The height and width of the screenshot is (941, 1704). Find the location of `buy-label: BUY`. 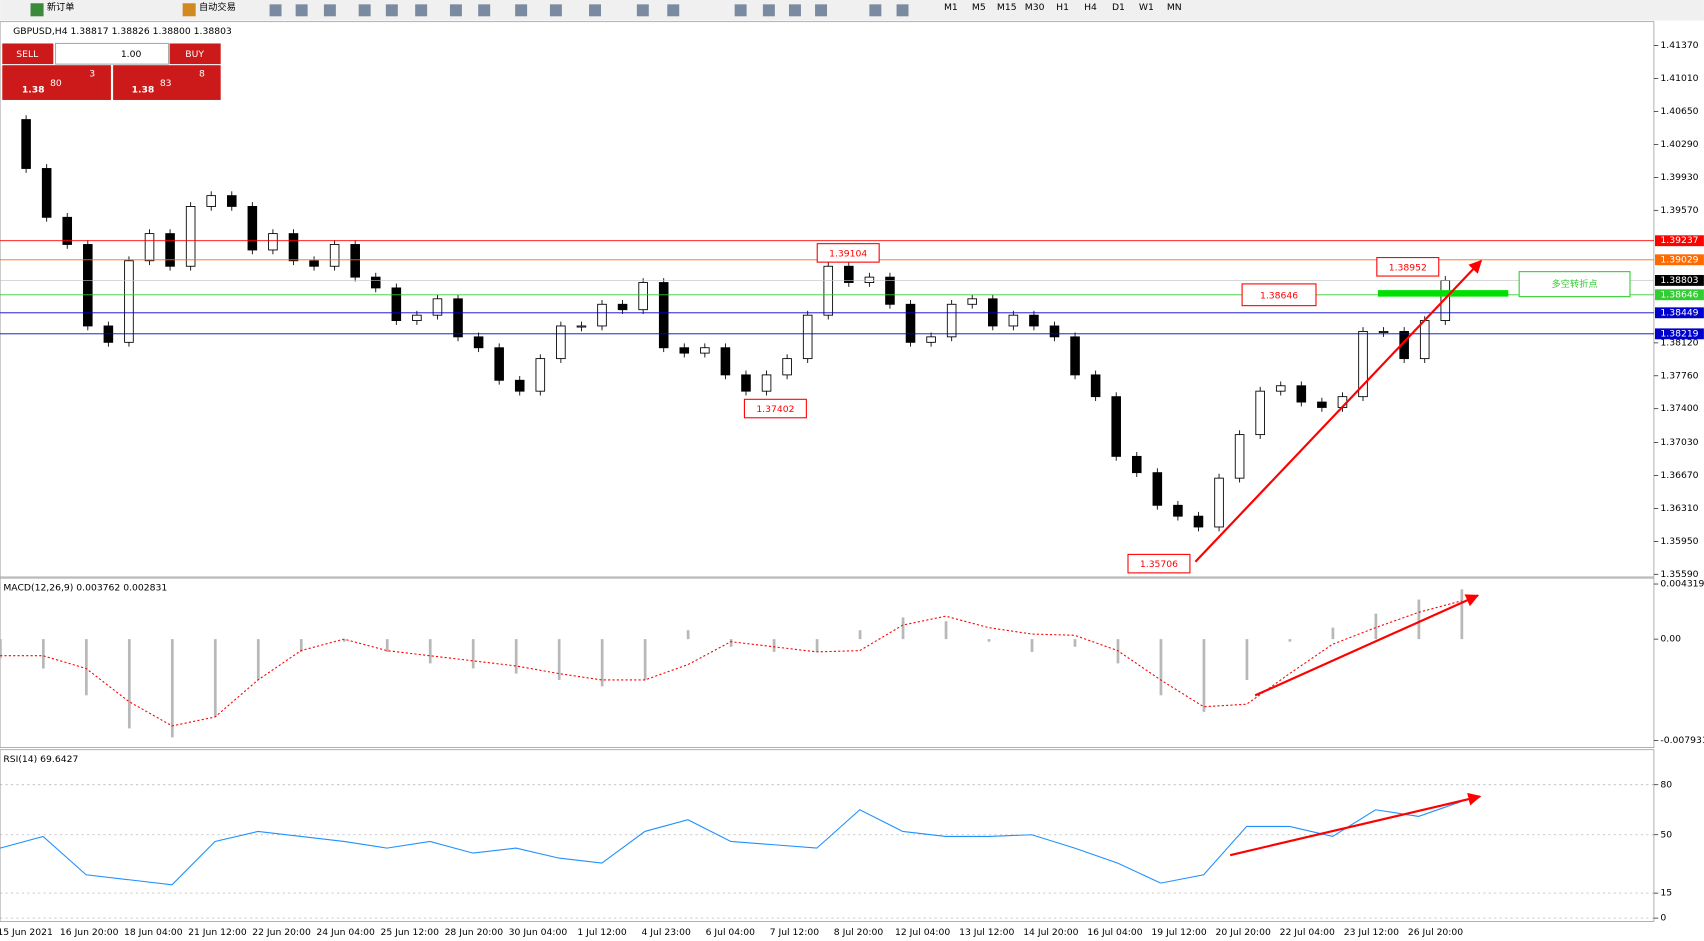

buy-label: BUY is located at coordinates (194, 54).